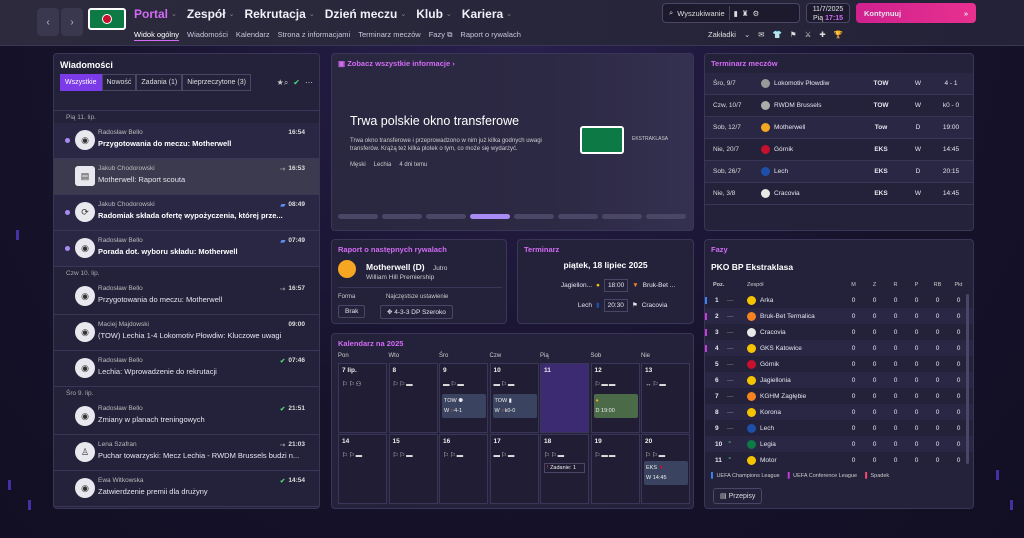  I want to click on back-button: ‹, so click(48, 22).